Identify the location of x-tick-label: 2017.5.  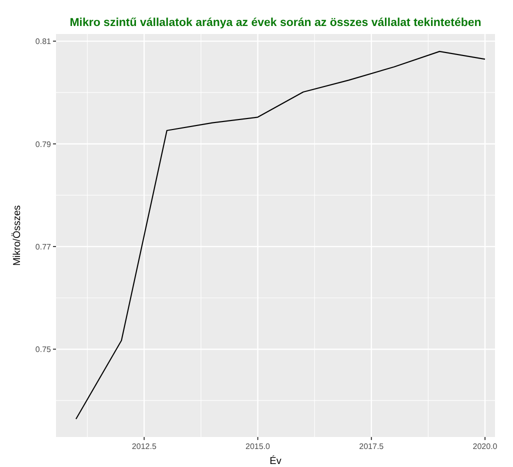
(371, 446).